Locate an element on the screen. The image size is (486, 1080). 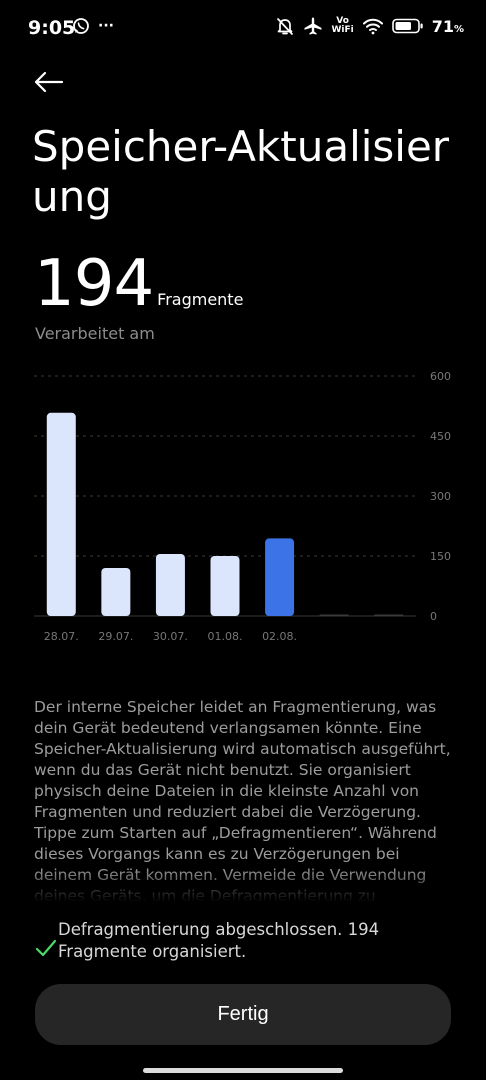
bell-off-icon is located at coordinates (285, 26).